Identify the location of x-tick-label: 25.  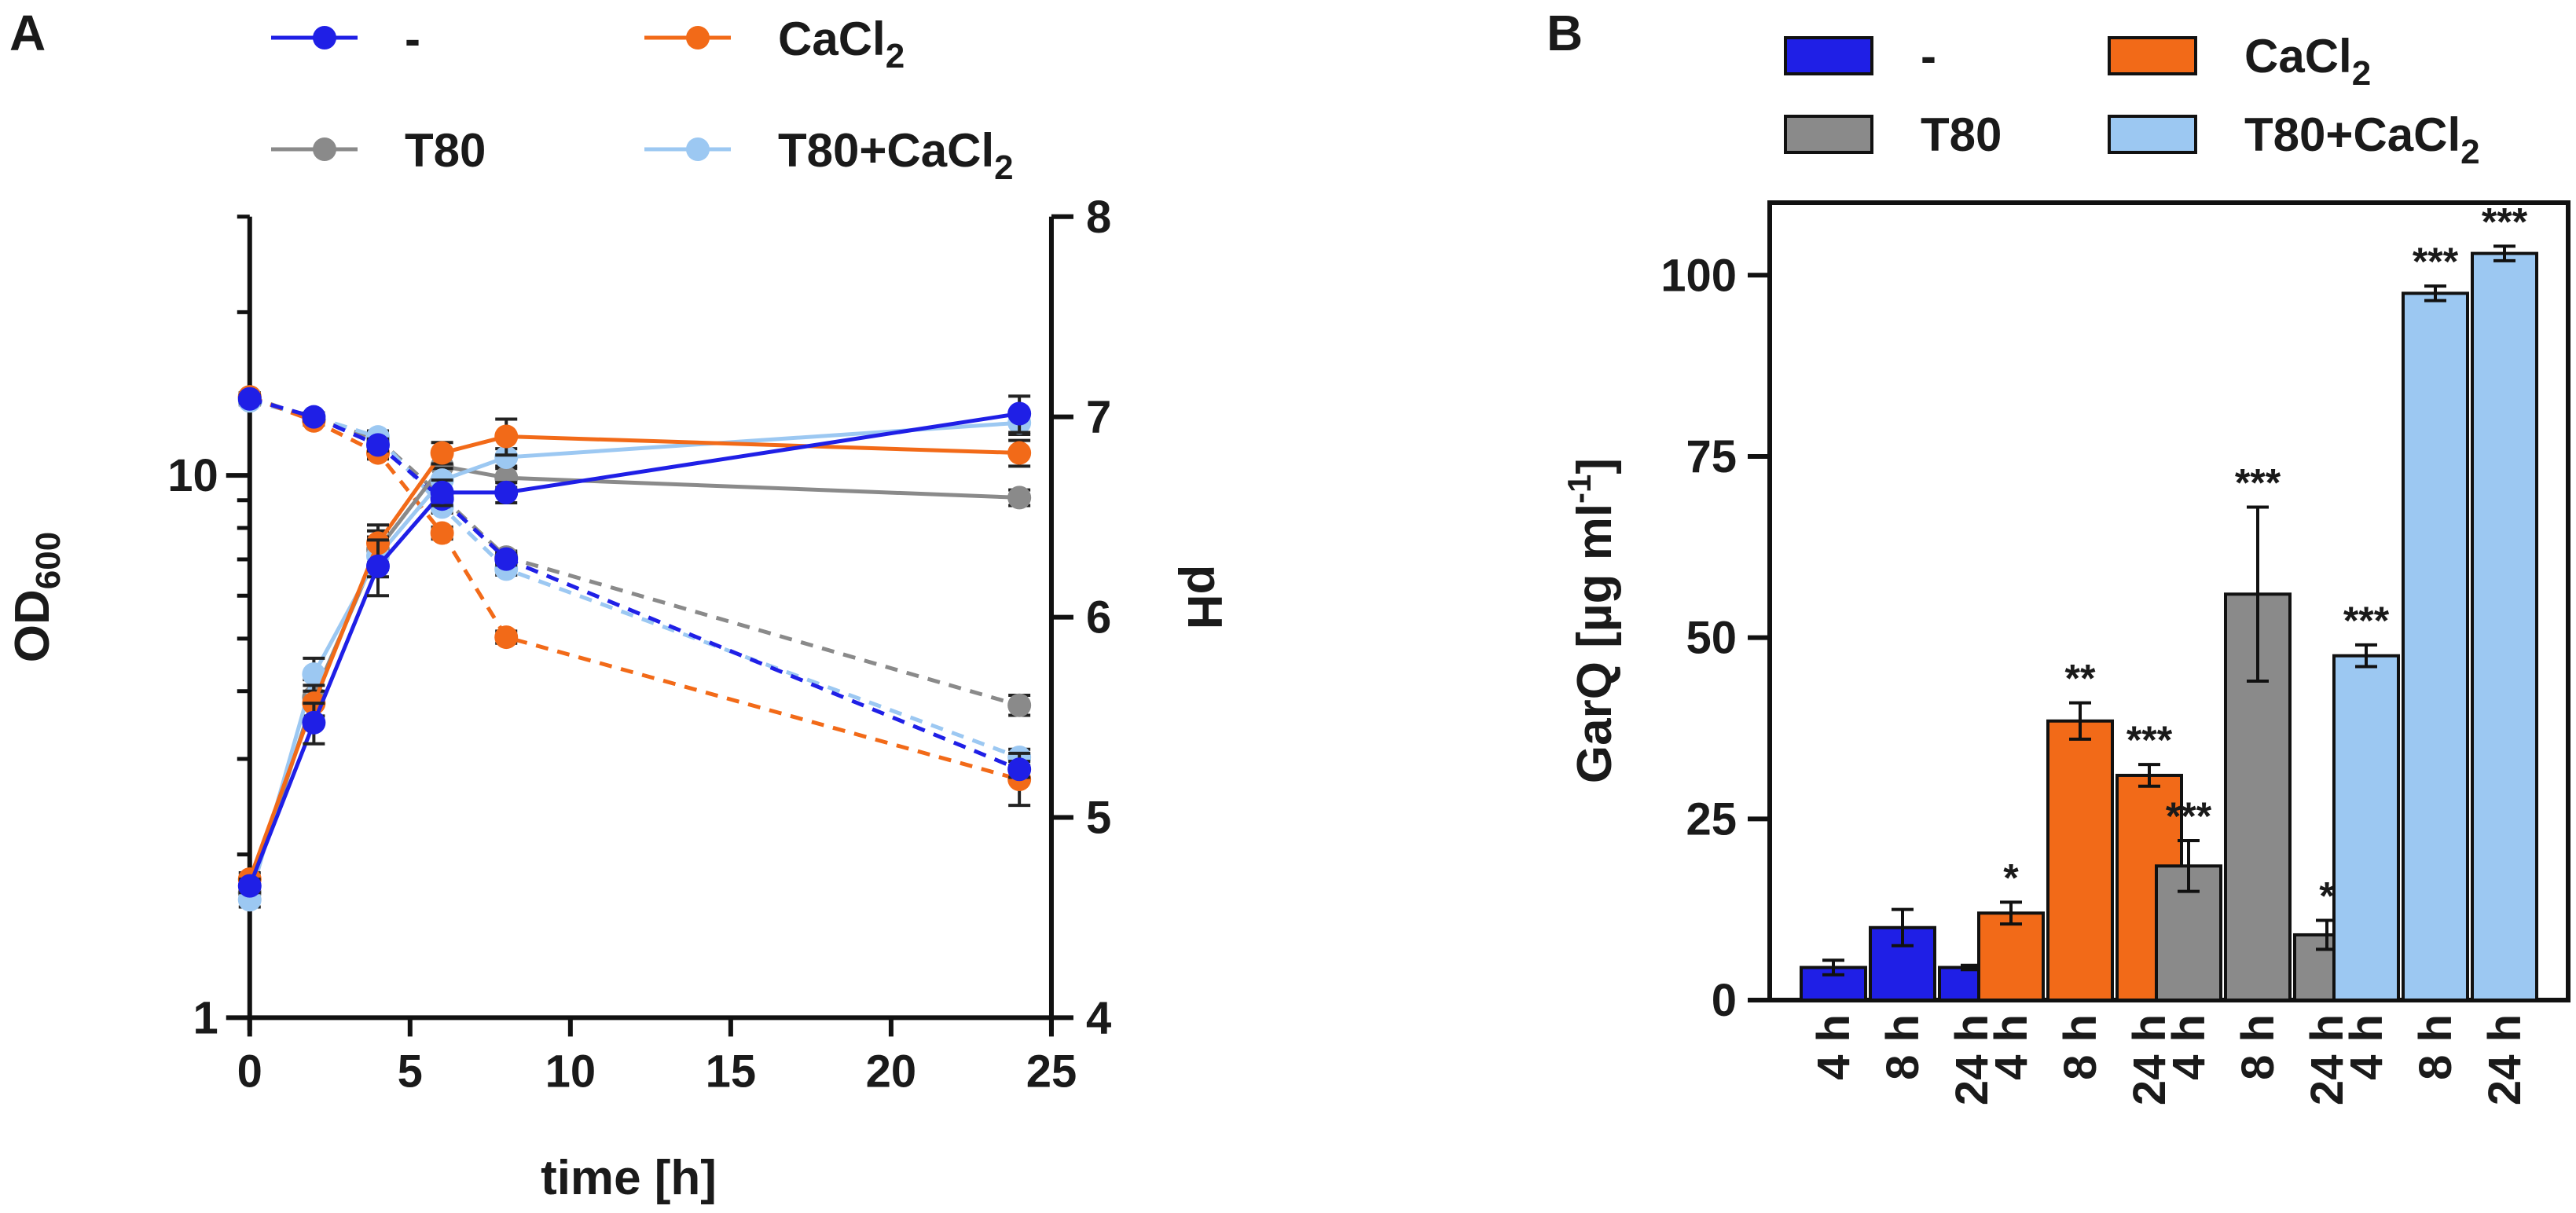
(1051, 1072).